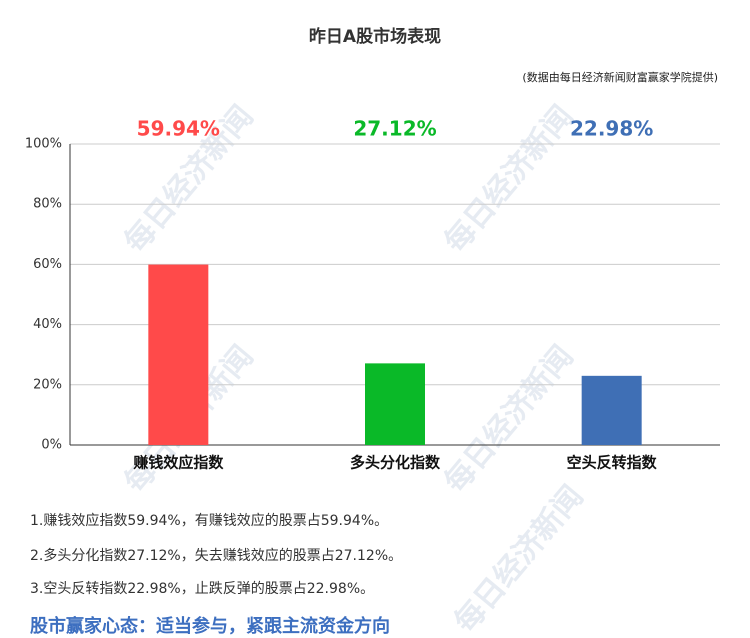  What do you see at coordinates (612, 463) in the screenshot?
I see `x-tick-label: 空头反转指数` at bounding box center [612, 463].